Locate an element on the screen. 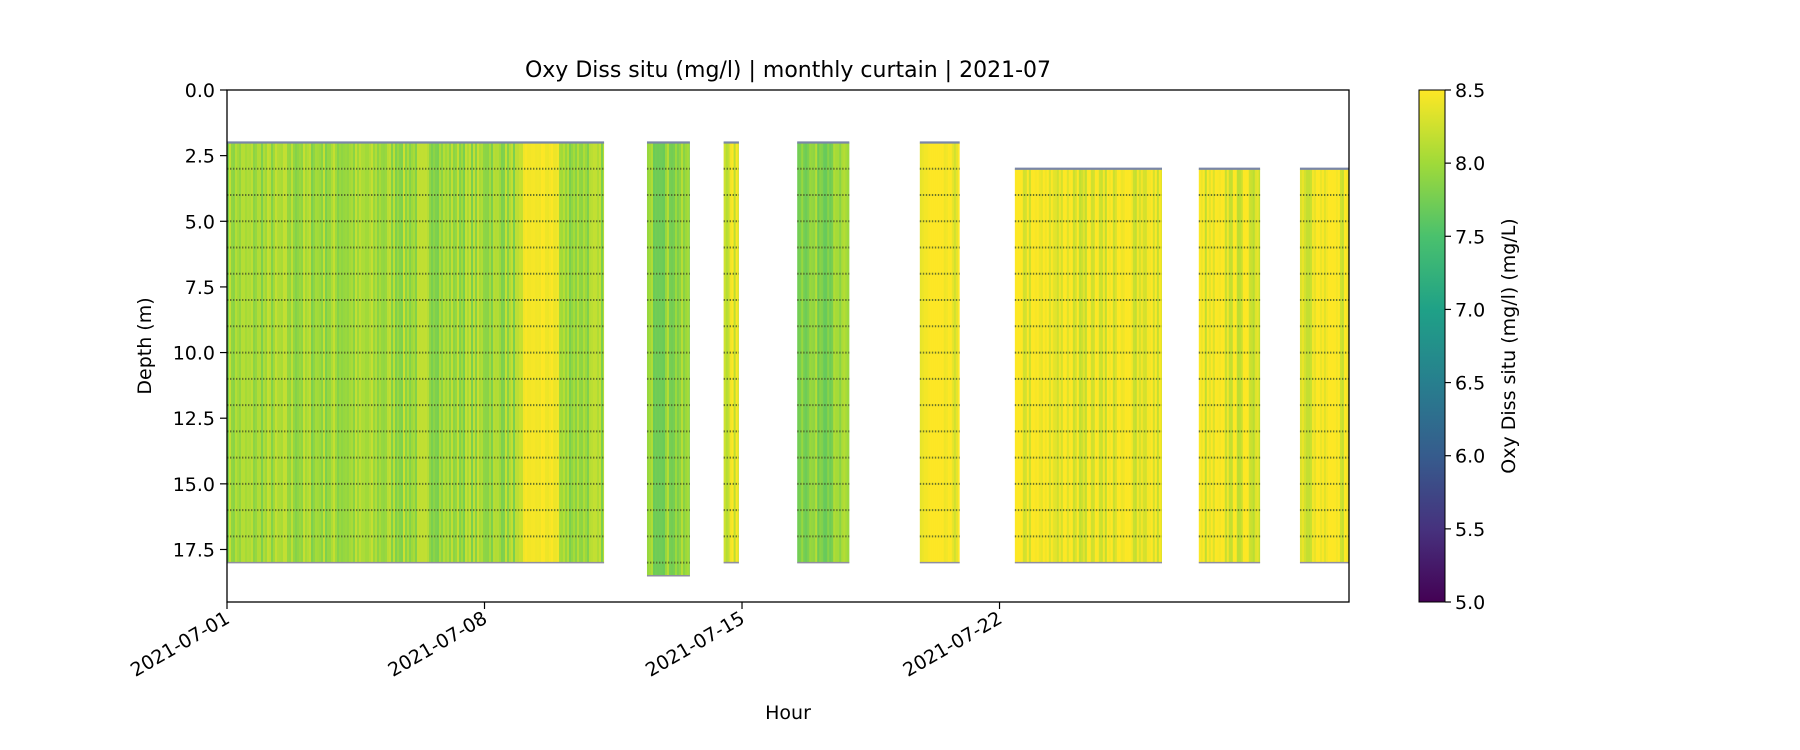 This screenshot has width=1800, height=750. colorbar-tick-label: 7.5 is located at coordinates (1470, 237).